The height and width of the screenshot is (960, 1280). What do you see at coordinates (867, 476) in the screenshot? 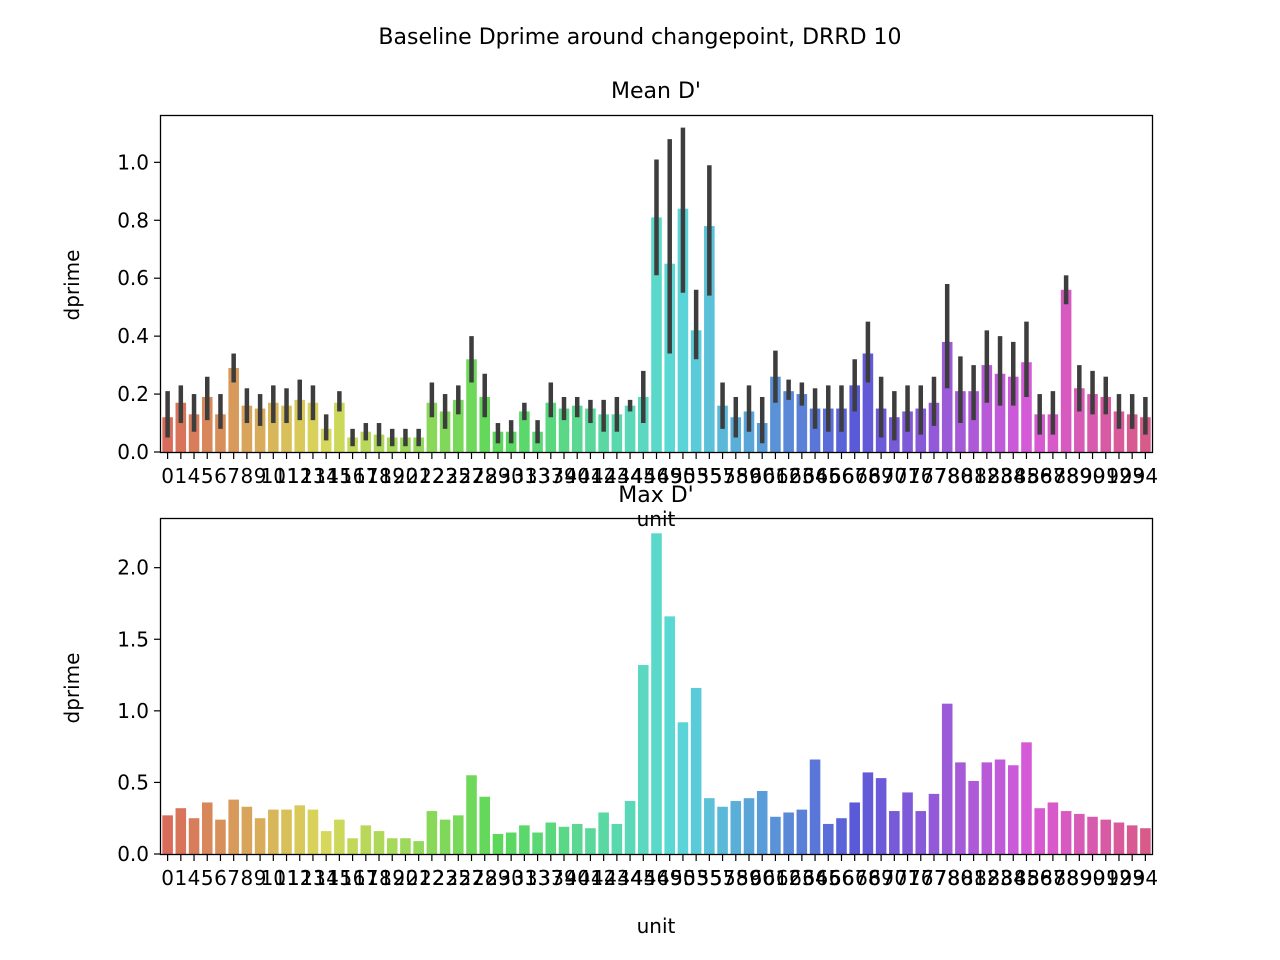
I see `mean-dprime-xtick-label: 68` at bounding box center [867, 476].